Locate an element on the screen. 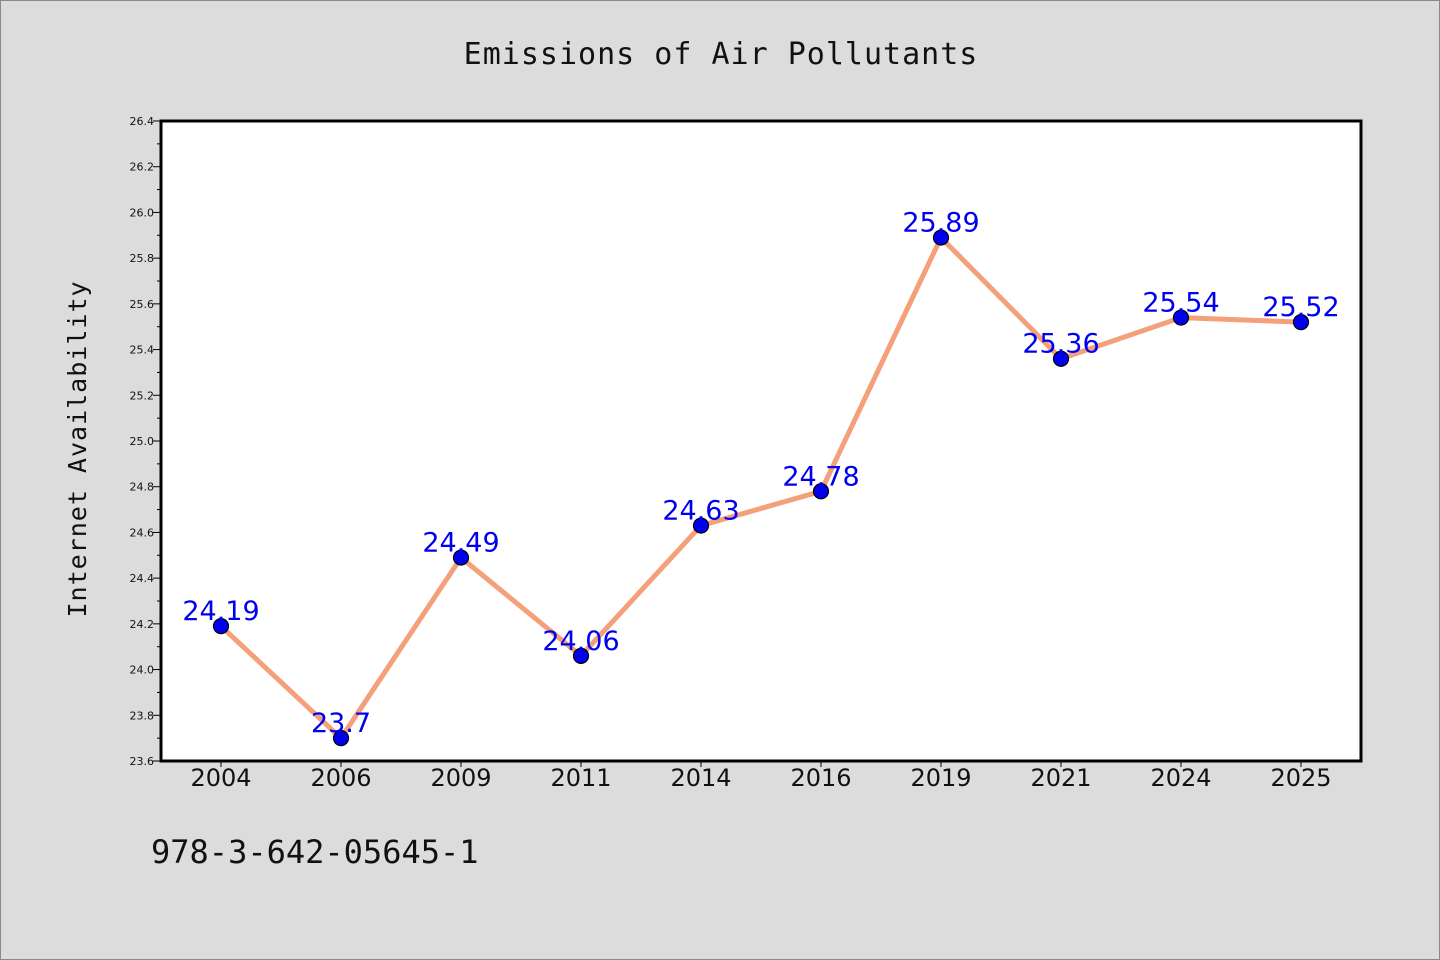 The height and width of the screenshot is (960, 1440). y-tick-label: 26.0 is located at coordinates (142, 212).